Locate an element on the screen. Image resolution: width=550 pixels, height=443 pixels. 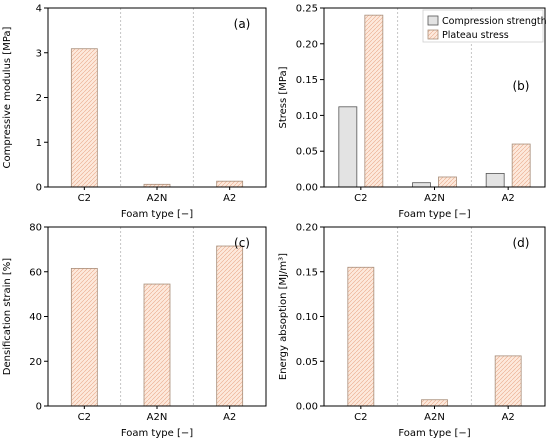
y-tick-label: 40 is located at coordinates (35, 317).